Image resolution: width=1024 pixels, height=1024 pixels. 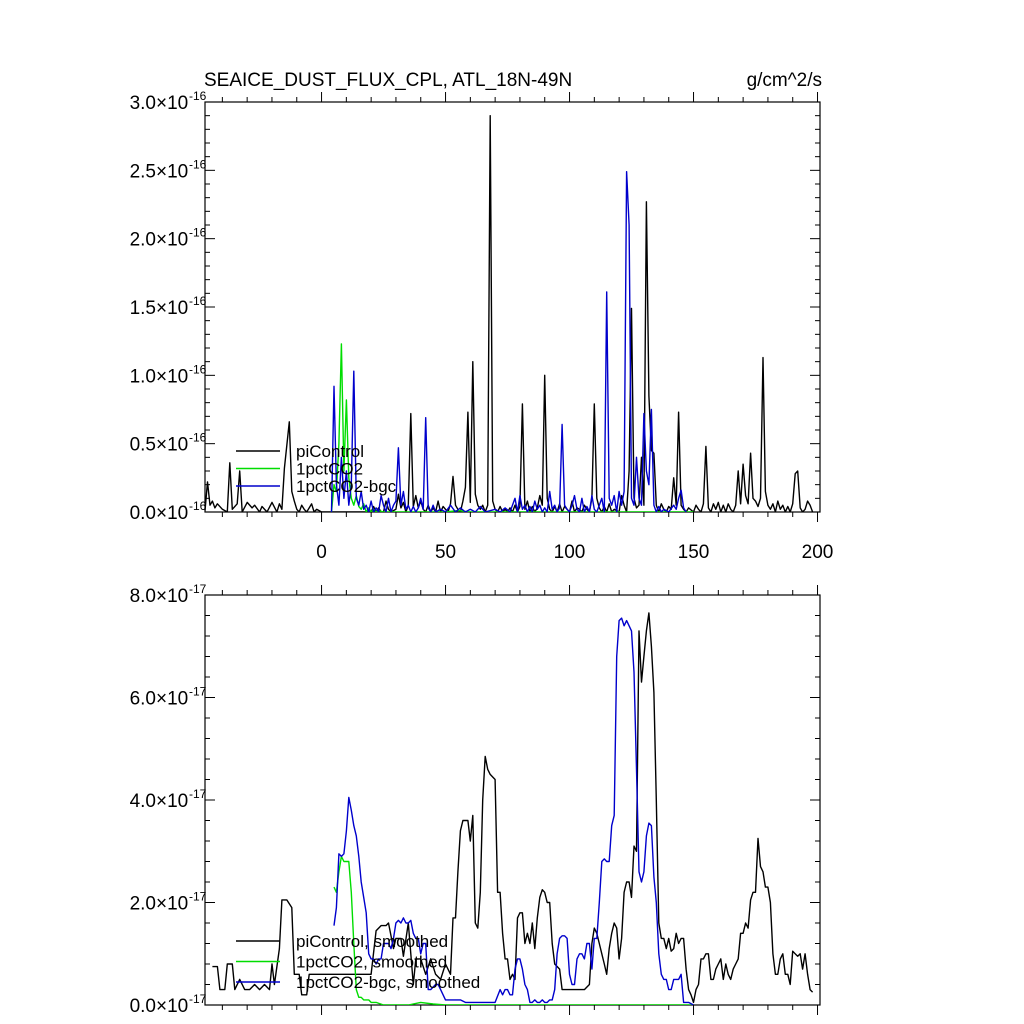 What do you see at coordinates (143, 103) in the screenshot?
I see `y-tick-label: 3.0` at bounding box center [143, 103].